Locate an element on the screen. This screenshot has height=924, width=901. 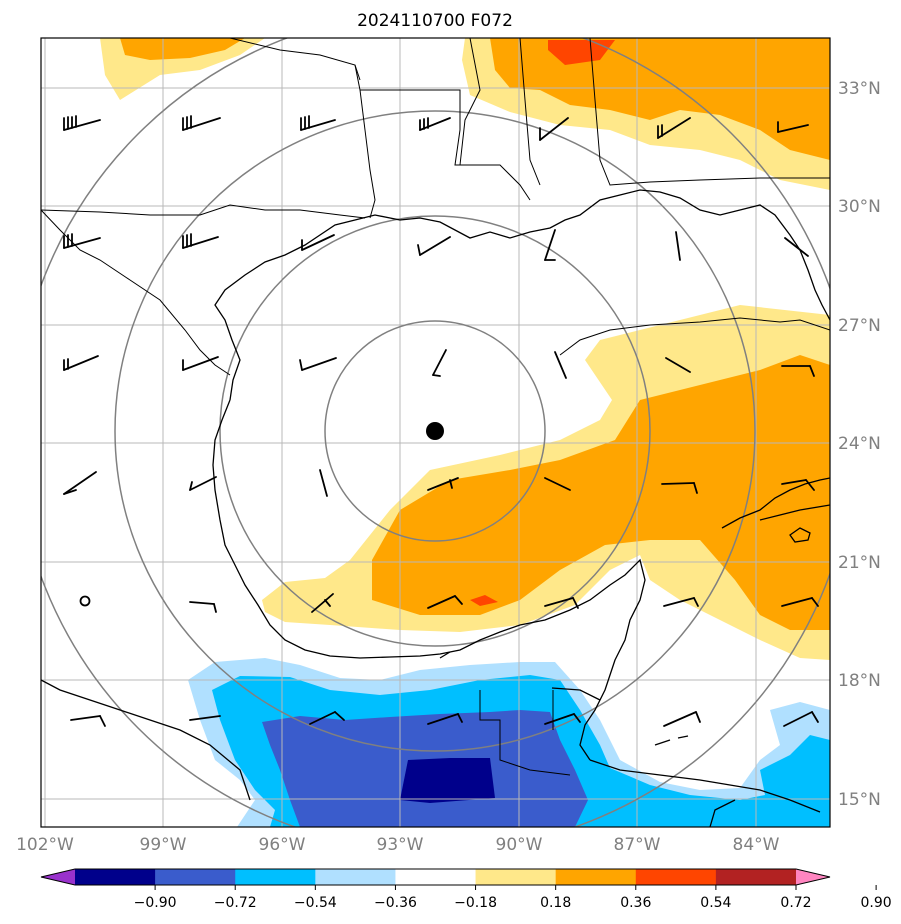
lon-label: 84°W is located at coordinates (756, 845).